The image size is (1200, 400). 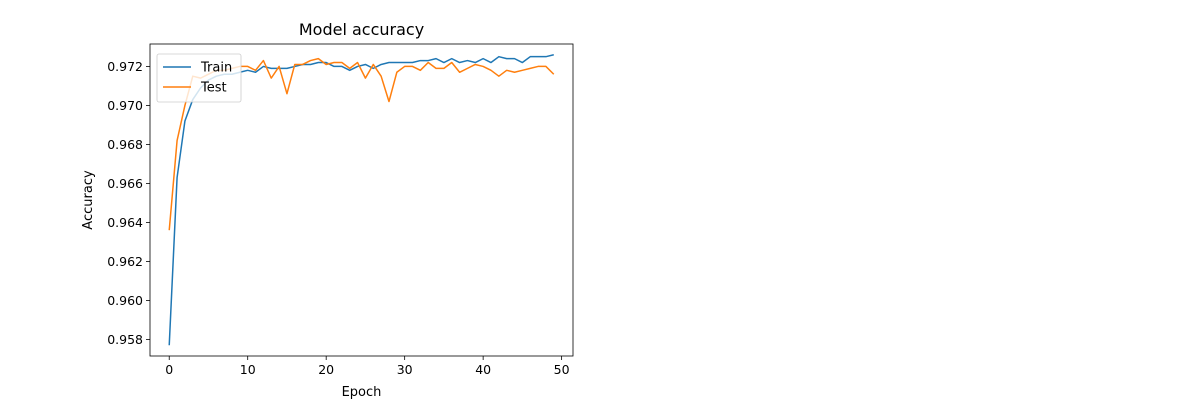 What do you see at coordinates (216, 68) in the screenshot?
I see `legend-label-train: Train` at bounding box center [216, 68].